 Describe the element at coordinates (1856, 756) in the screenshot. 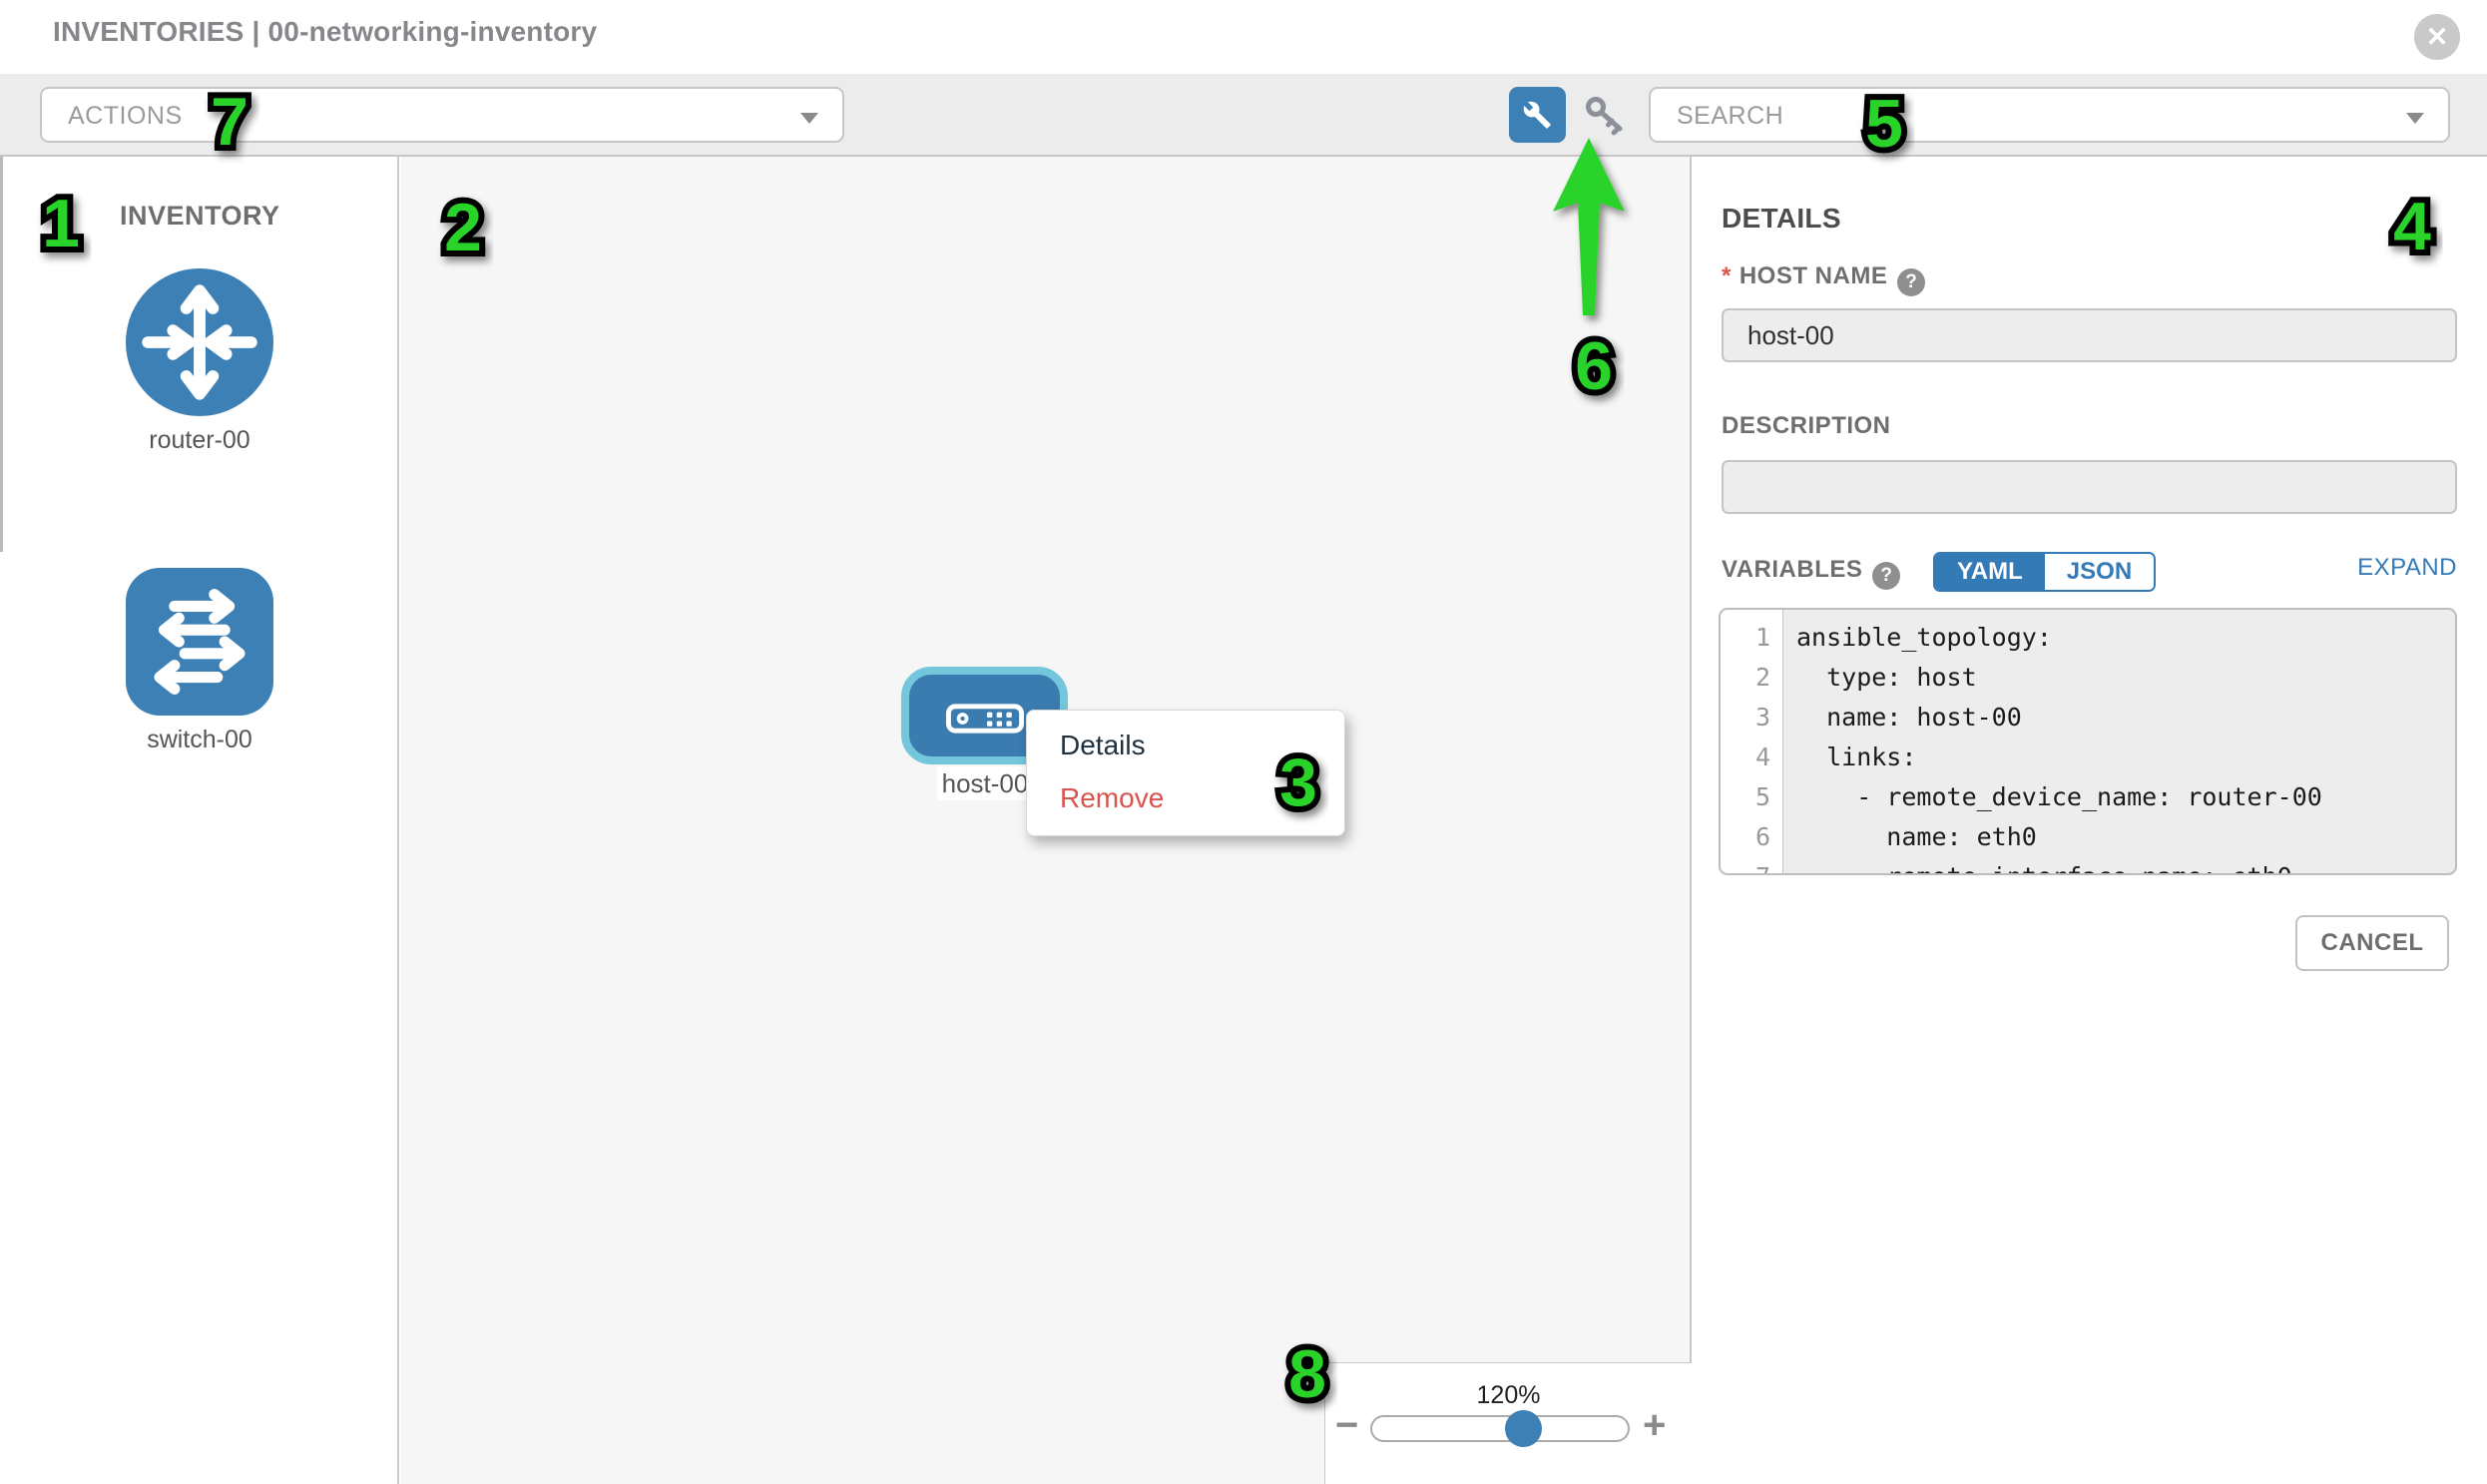

I see `line-content: links:` at that location.